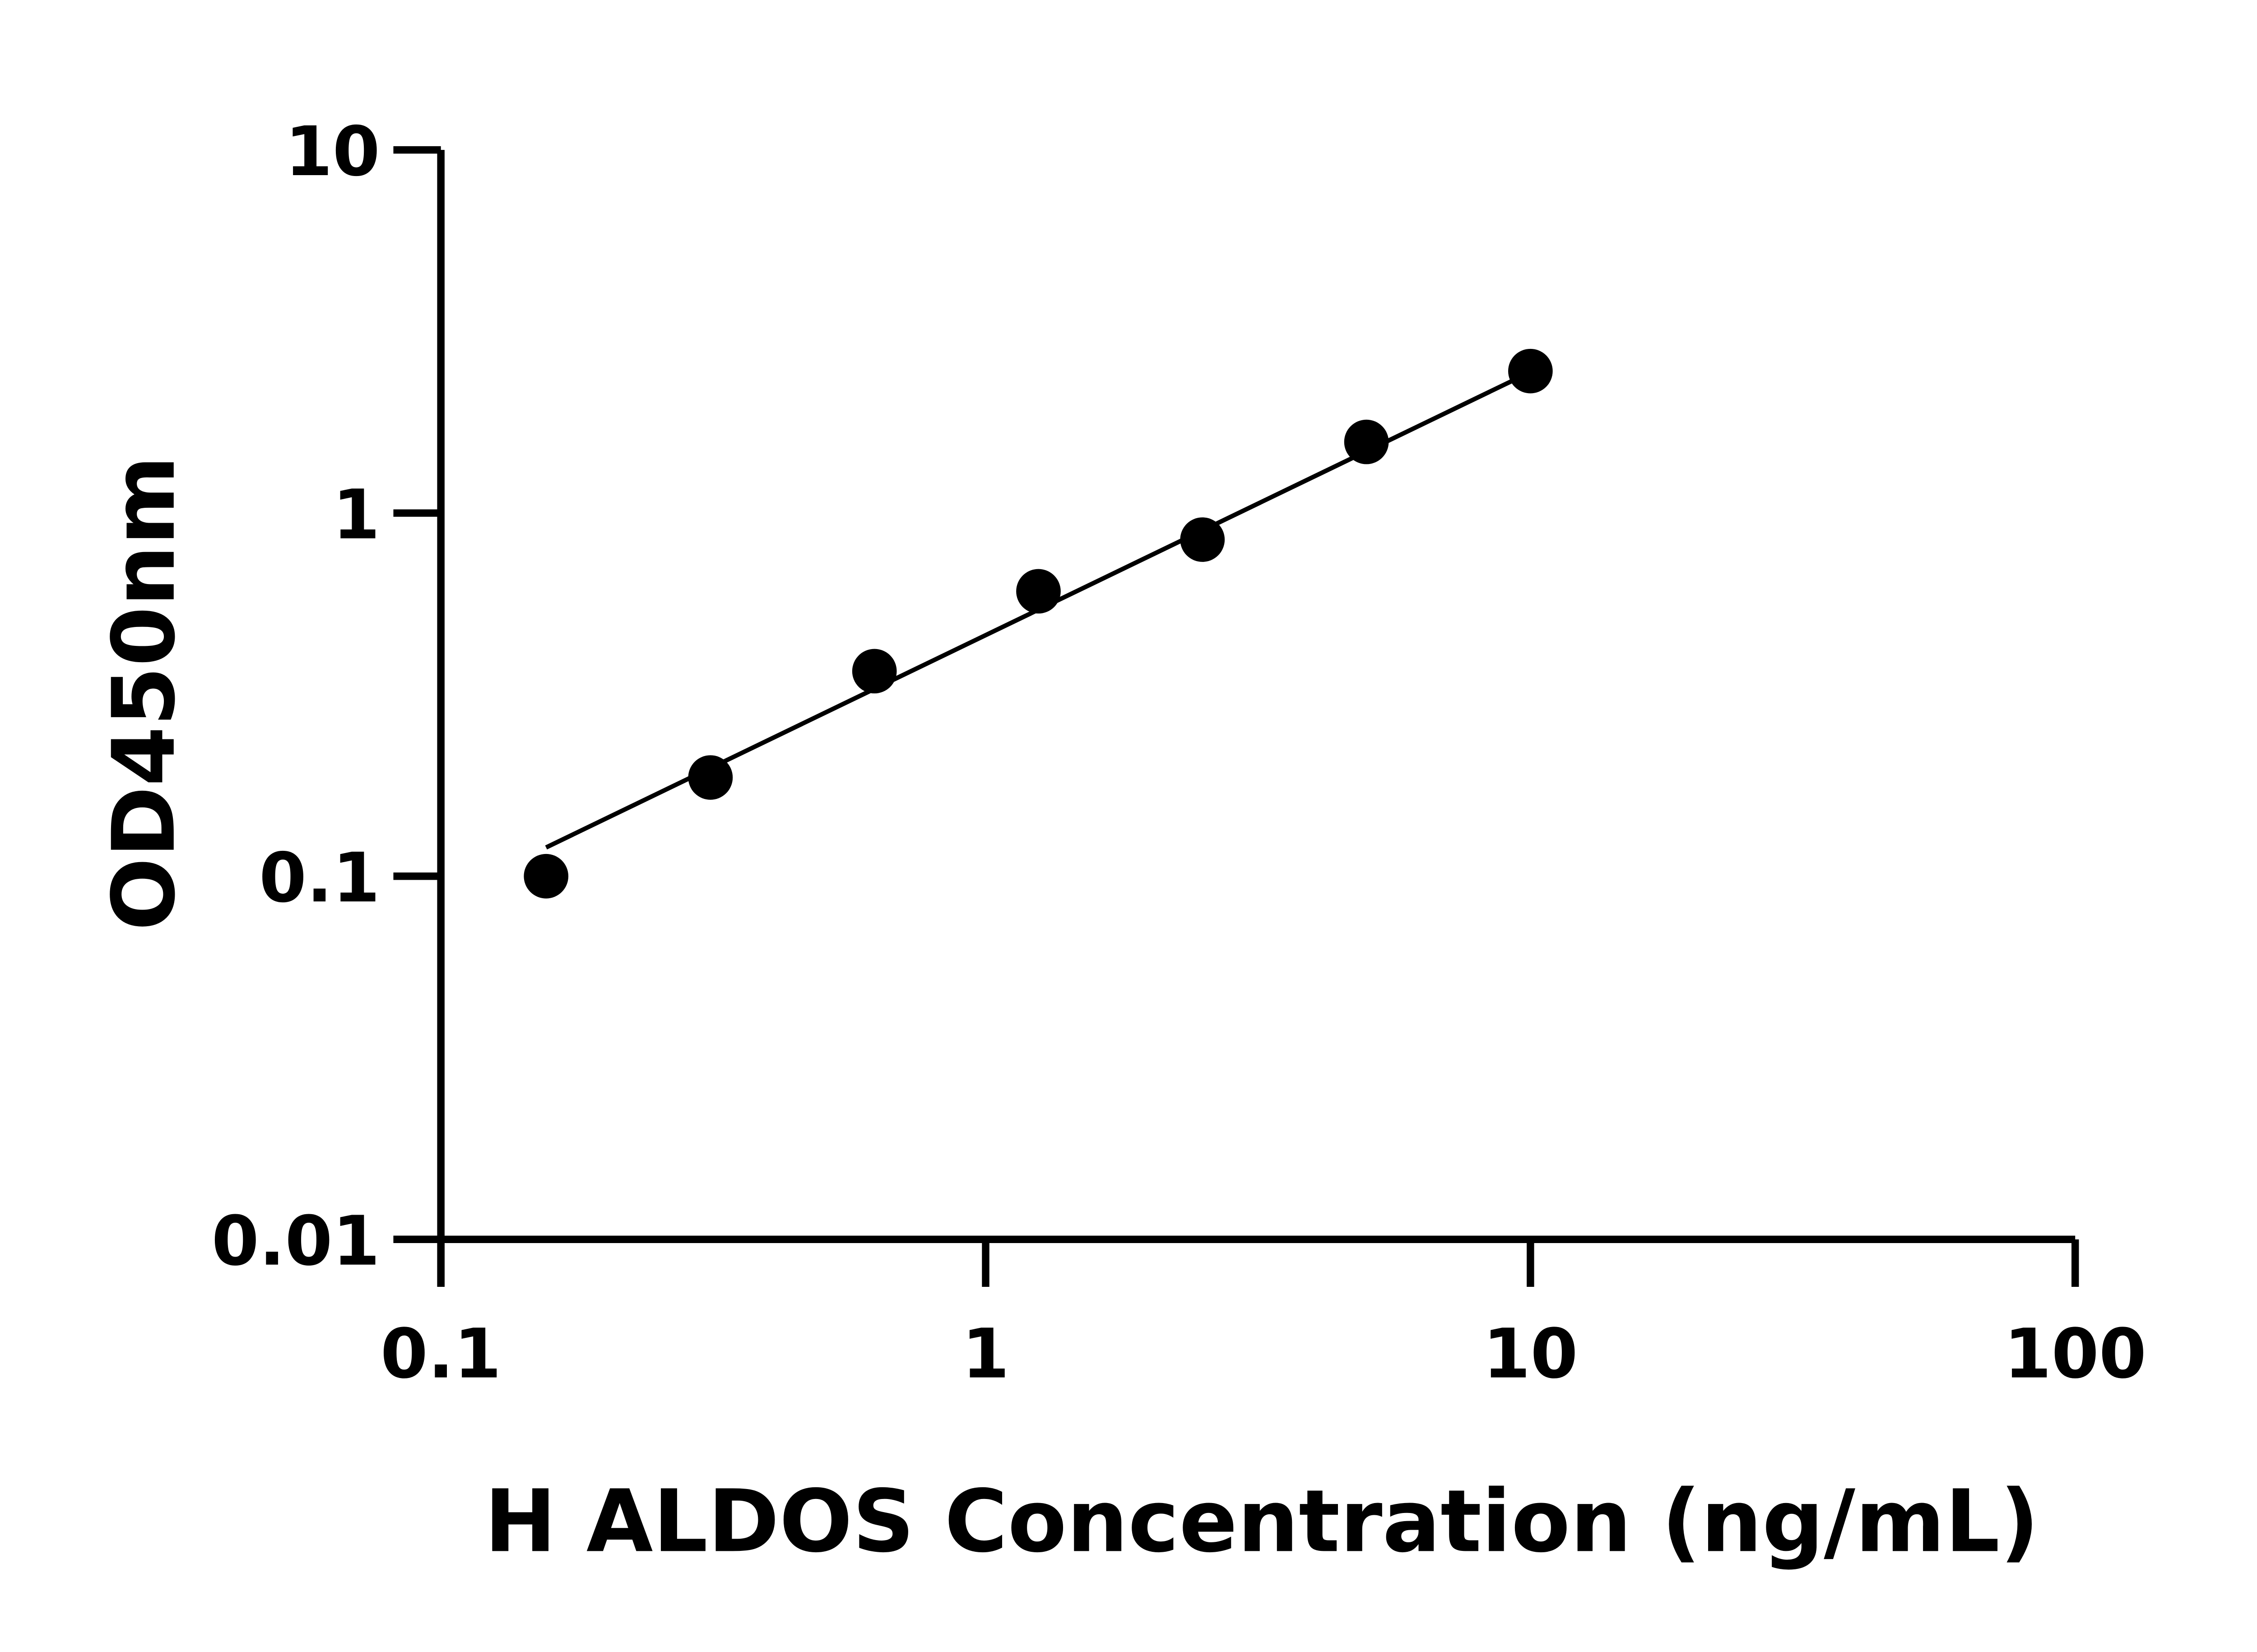 The image size is (2257, 1652). I want to click on x-tick-label: 100, so click(2075, 1354).